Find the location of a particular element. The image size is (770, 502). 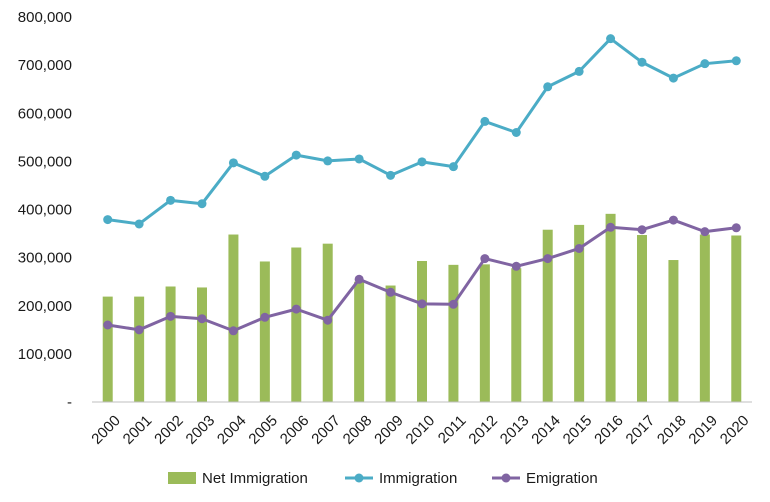

x-tick-label: 2020 is located at coordinates (735, 430).